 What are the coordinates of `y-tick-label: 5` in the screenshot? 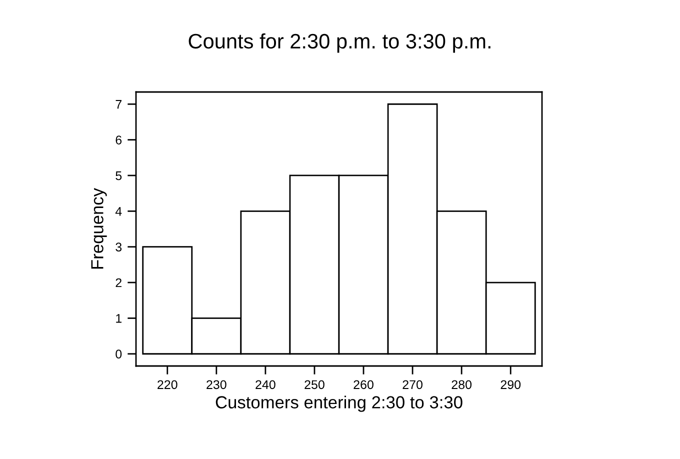 It's located at (119, 175).